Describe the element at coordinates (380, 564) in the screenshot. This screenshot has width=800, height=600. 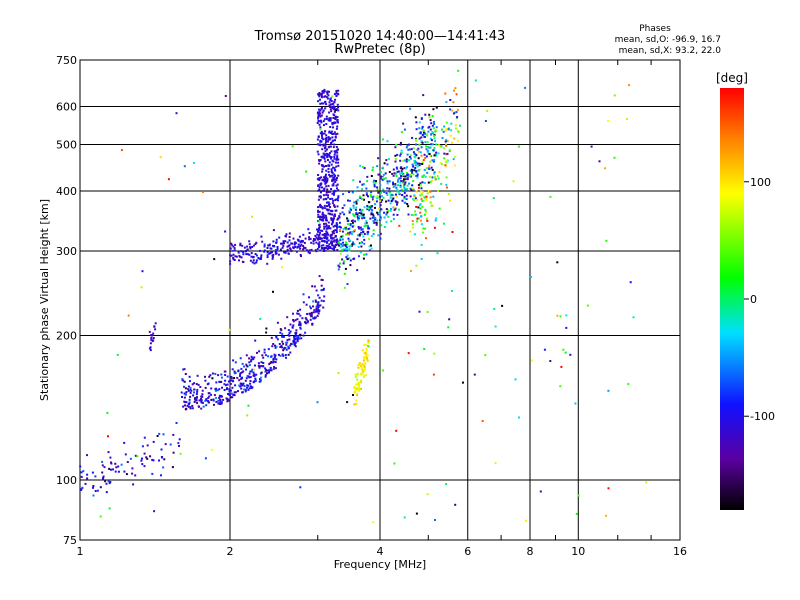
I see `x-axis-label: Frequency [MHz]` at that location.